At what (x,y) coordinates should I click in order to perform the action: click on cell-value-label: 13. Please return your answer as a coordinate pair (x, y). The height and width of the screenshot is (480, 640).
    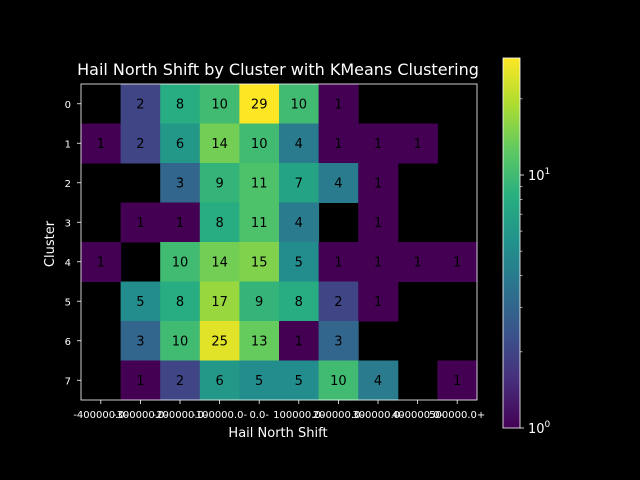
    Looking at the image, I should click on (259, 341).